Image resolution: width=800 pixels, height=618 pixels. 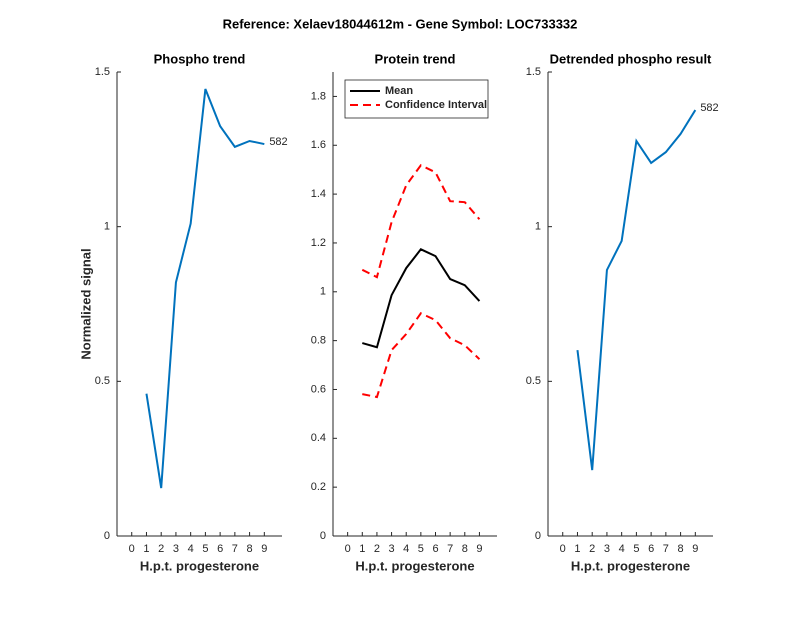 What do you see at coordinates (318, 438) in the screenshot?
I see `y-tick-label: 0.4` at bounding box center [318, 438].